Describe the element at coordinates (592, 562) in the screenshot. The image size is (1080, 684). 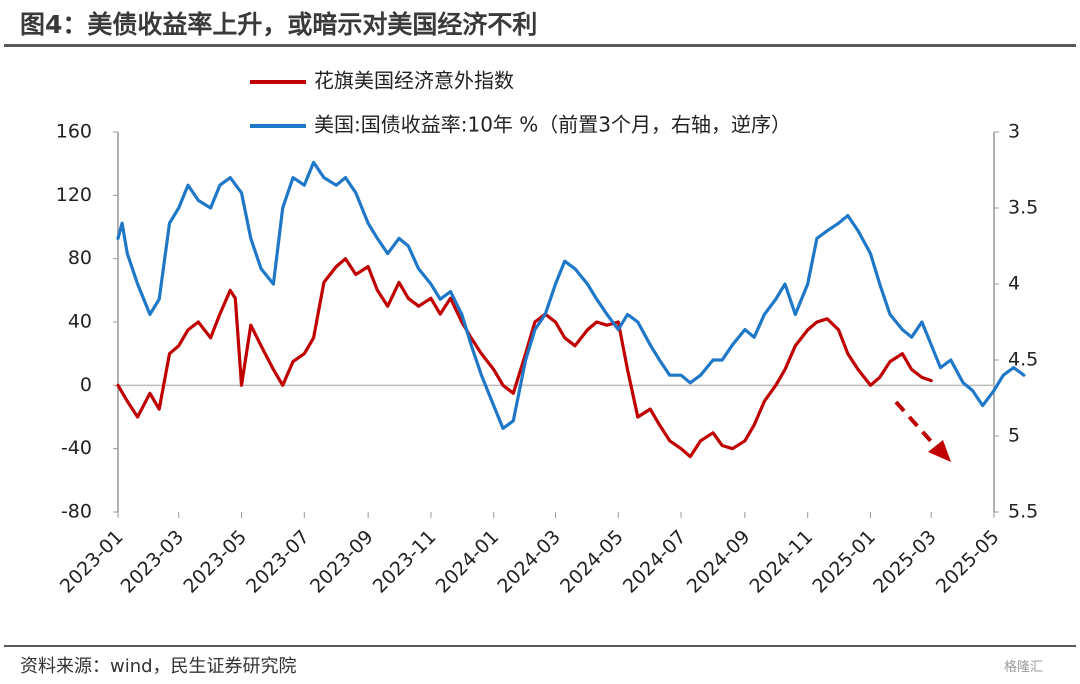
I see `x-tick-label: 2024-05` at that location.